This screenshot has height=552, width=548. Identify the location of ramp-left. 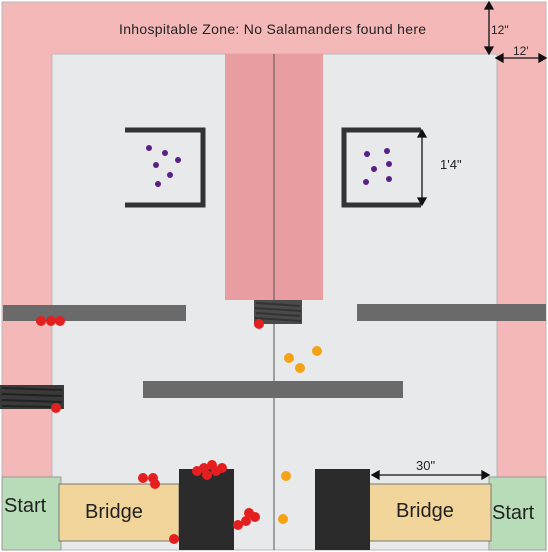
(206, 509).